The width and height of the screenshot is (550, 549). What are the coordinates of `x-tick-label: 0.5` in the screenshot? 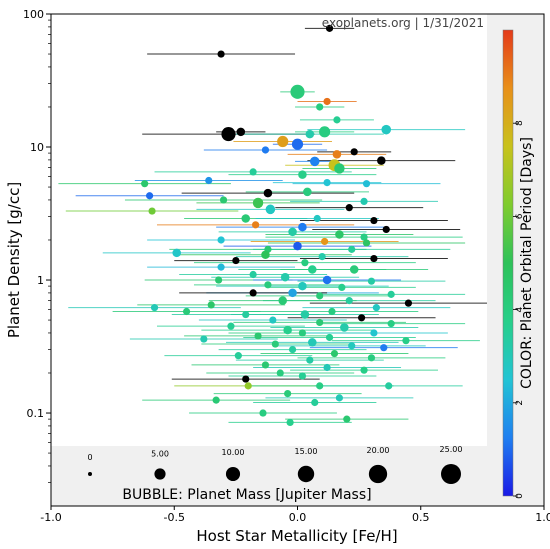 It's located at (421, 517).